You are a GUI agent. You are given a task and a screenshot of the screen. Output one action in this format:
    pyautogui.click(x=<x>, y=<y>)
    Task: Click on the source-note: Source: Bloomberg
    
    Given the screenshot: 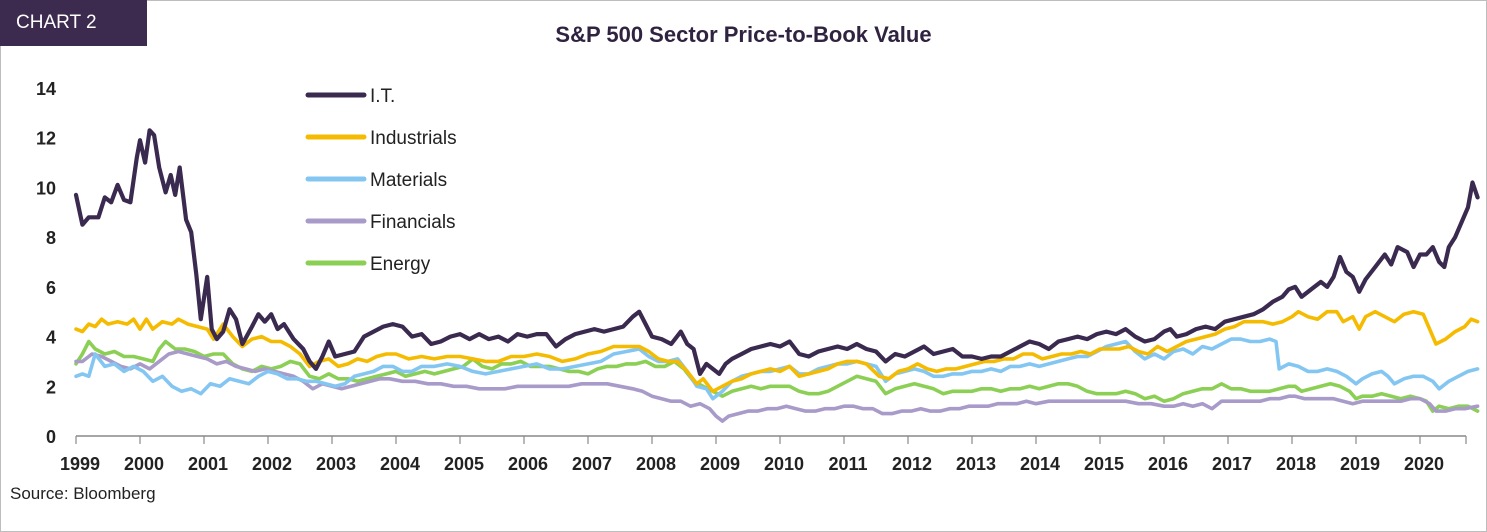 What is the action you would take?
    pyautogui.click(x=83, y=493)
    